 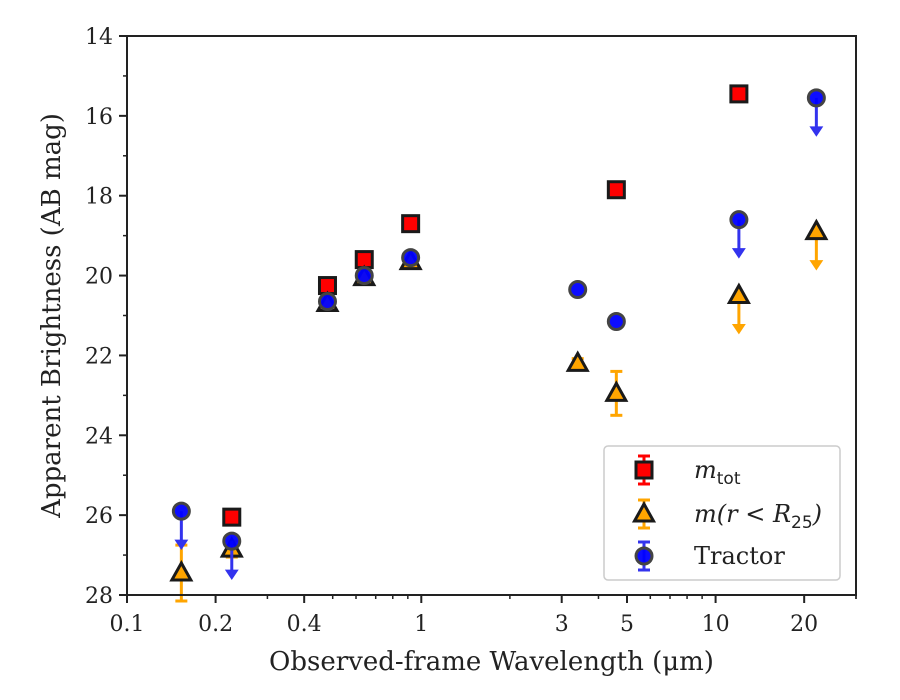 I want to click on legend: mtot m(r < R25) Tractor, so click(x=722, y=513).